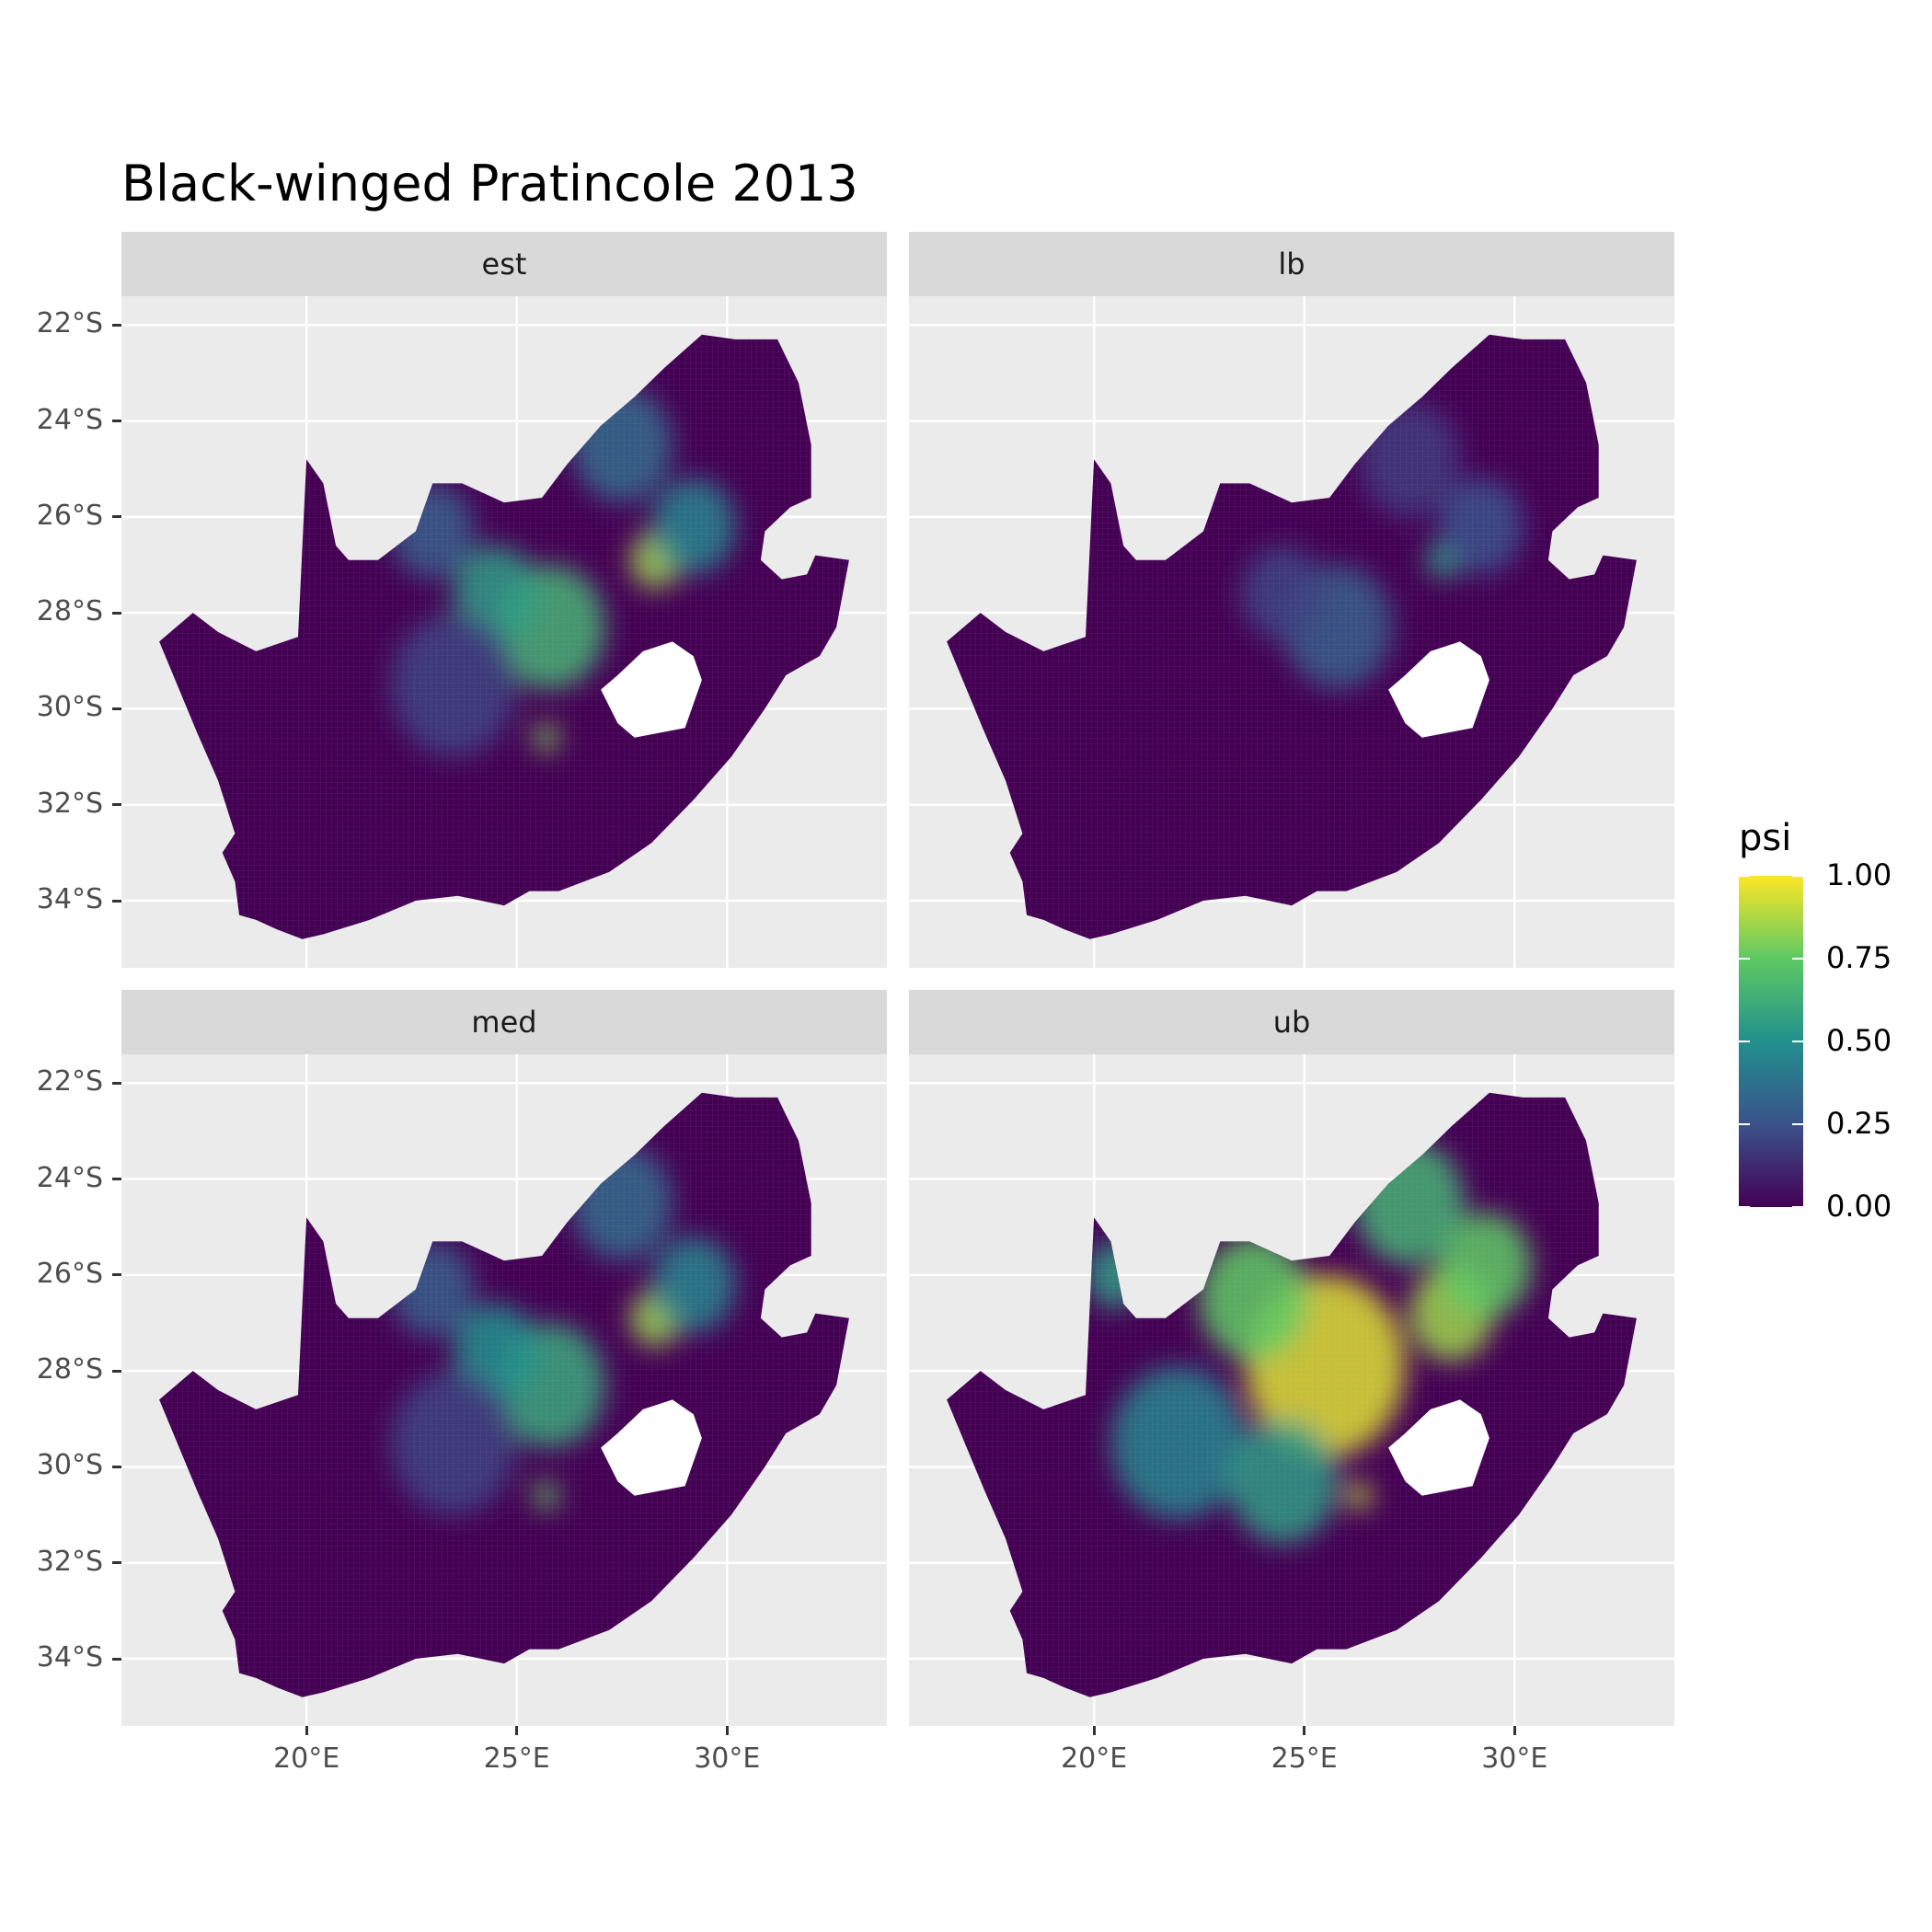  Describe the element at coordinates (504, 1022) in the screenshot. I see `facet-strip-label: med` at that location.